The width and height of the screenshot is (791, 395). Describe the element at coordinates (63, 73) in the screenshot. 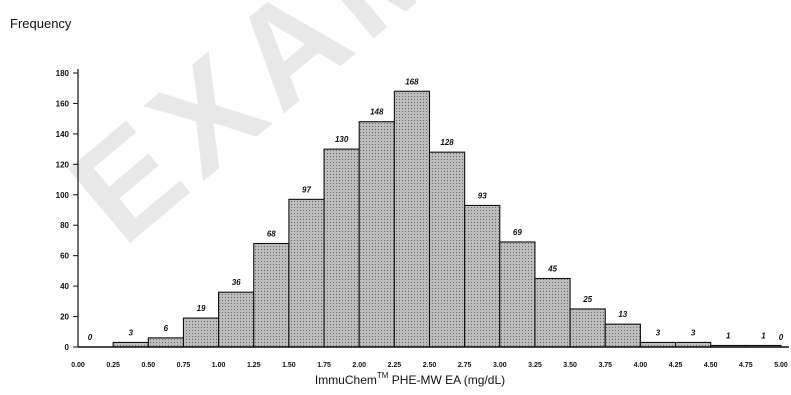

I see `y-tick-label: 180` at that location.